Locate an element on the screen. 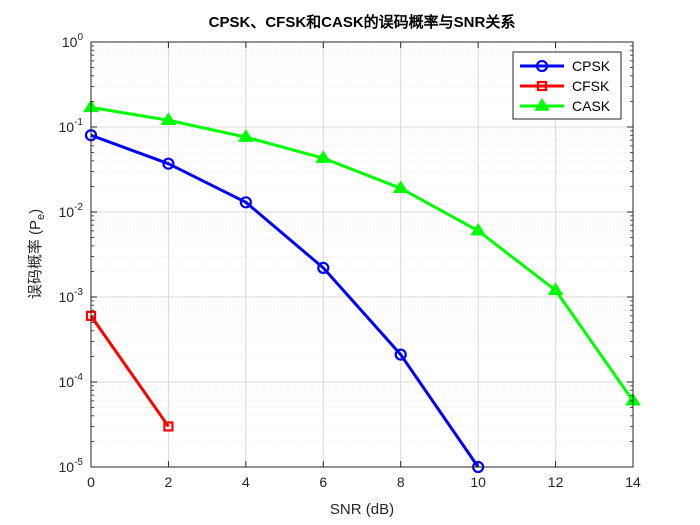 This screenshot has width=700, height=525. y-axis-title-close: ) is located at coordinates (35, 211).